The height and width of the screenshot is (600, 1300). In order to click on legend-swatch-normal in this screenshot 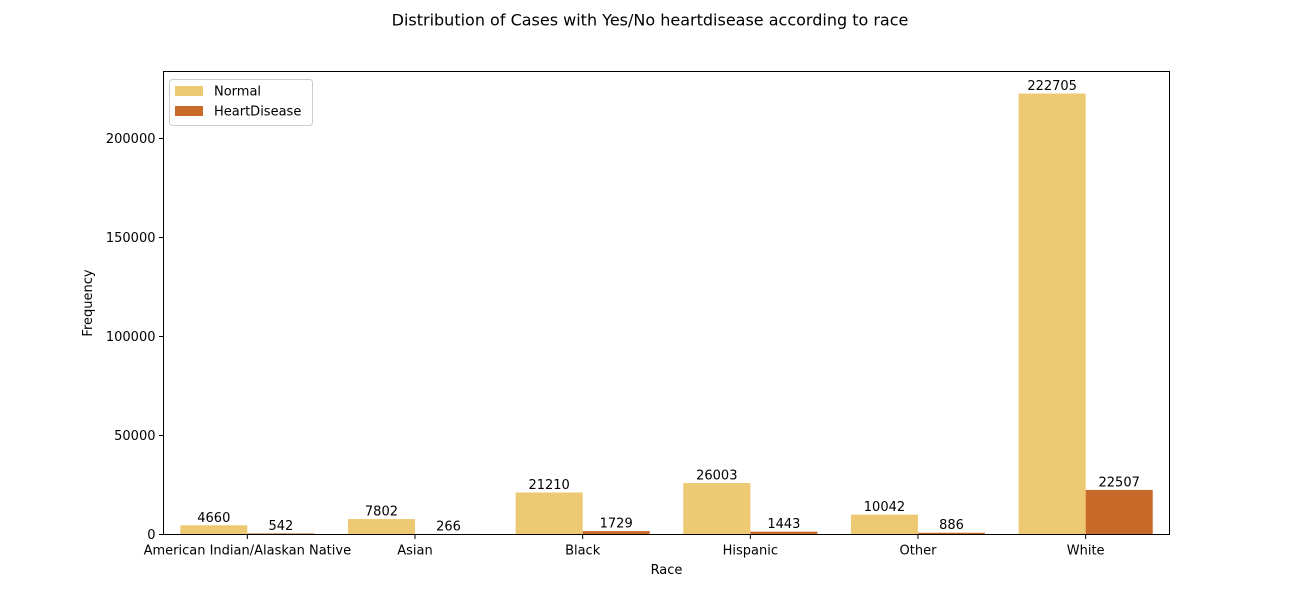, I will do `click(189, 91)`.